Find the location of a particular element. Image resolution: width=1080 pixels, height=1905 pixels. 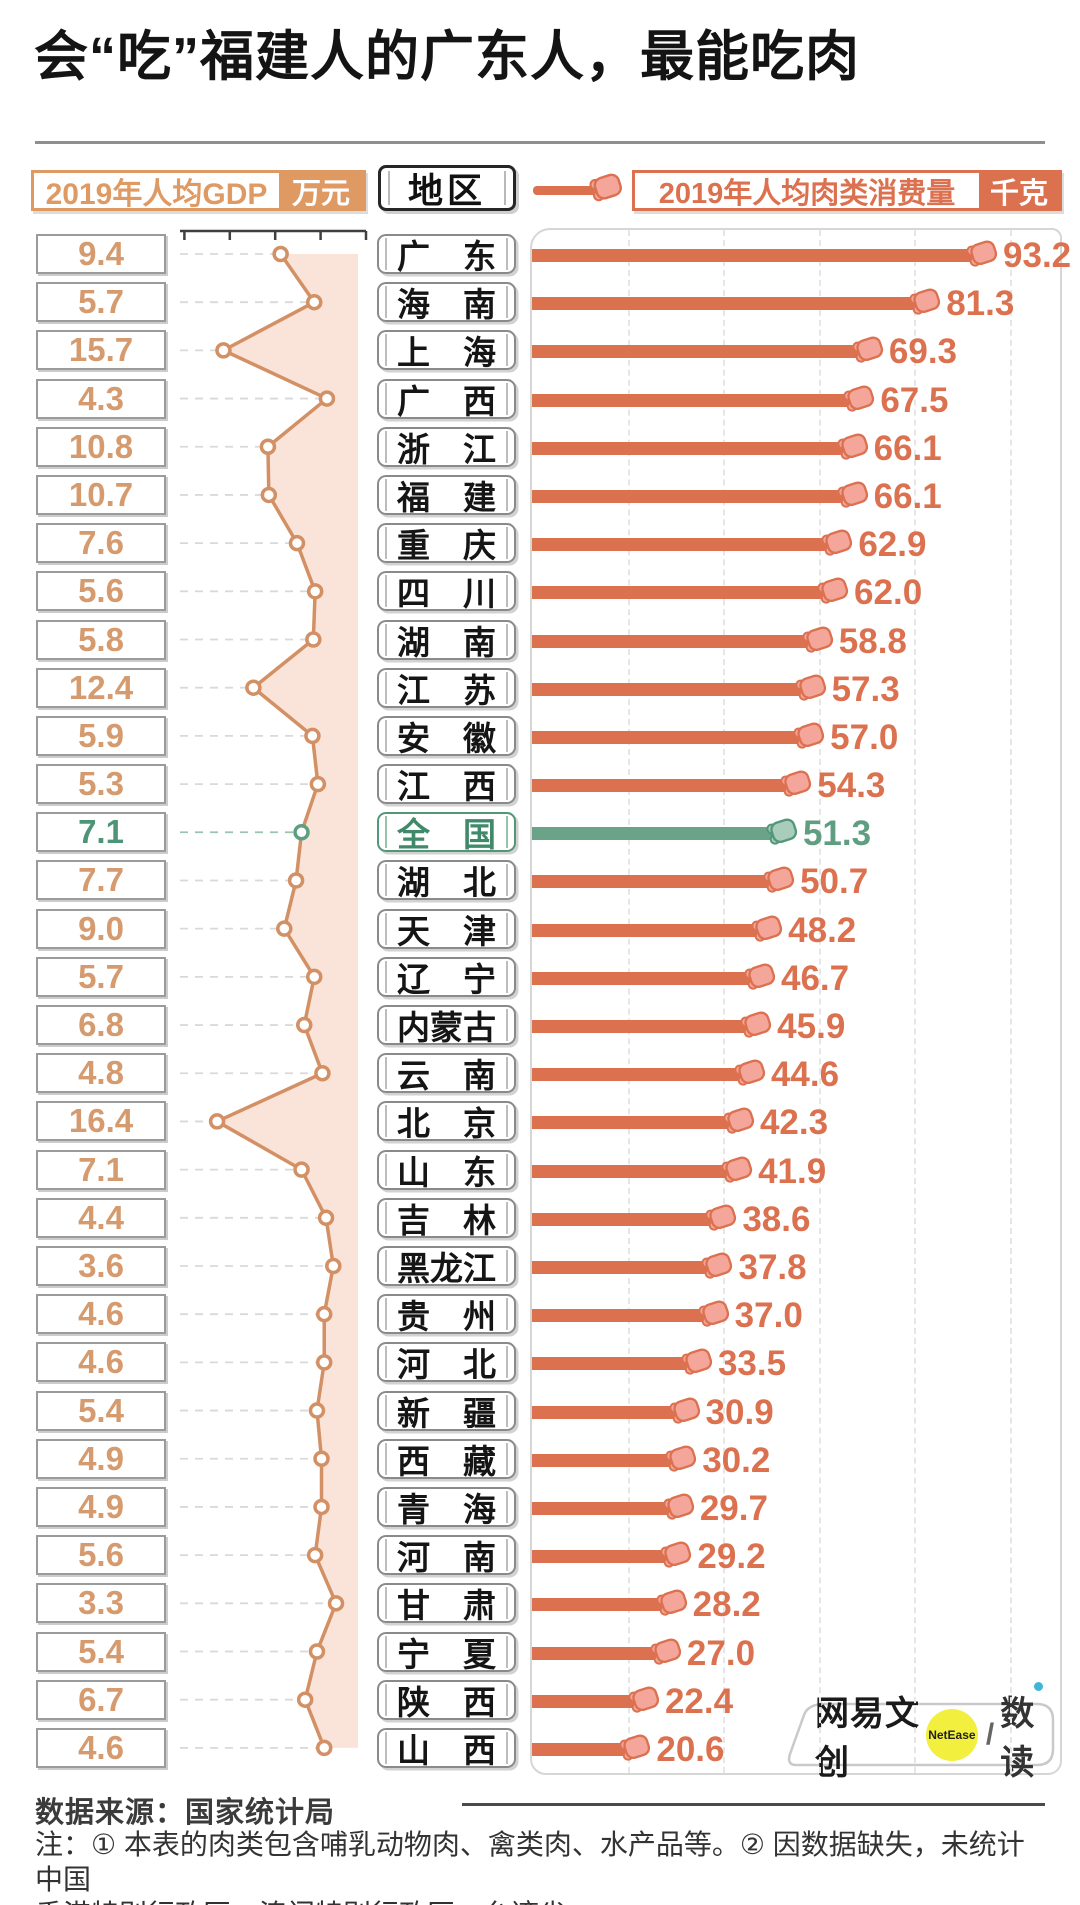

region-label: 西 藏 is located at coordinates (446, 1459).